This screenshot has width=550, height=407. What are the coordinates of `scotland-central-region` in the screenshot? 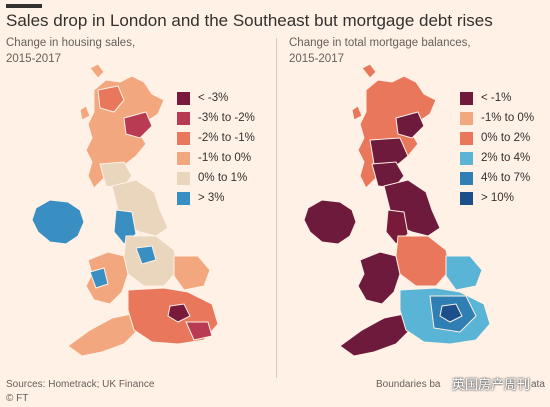 It's located at (389, 152).